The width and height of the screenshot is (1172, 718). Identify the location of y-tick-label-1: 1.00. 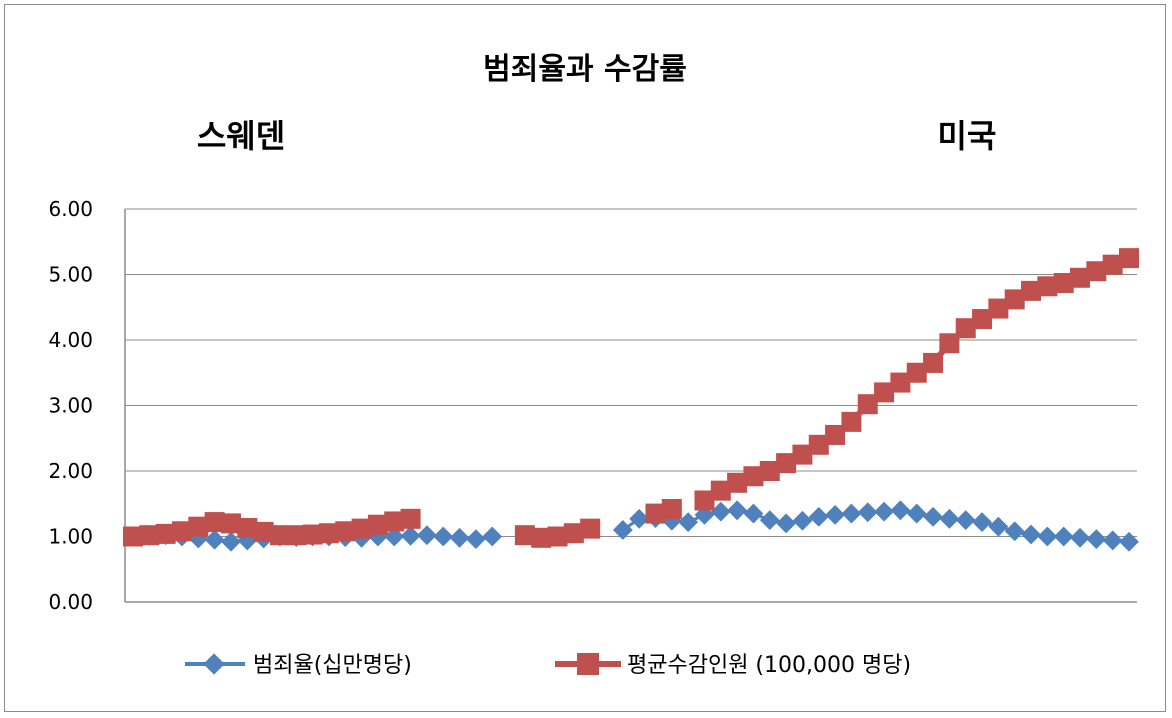
(70, 537).